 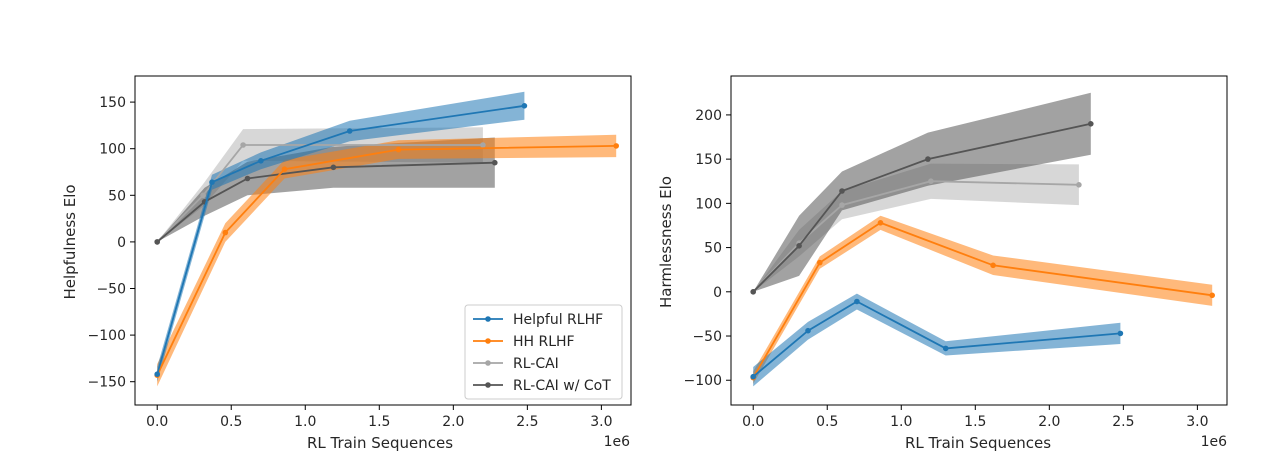 I want to click on legend-label-rl-cai: RL-CAI, so click(x=536, y=364).